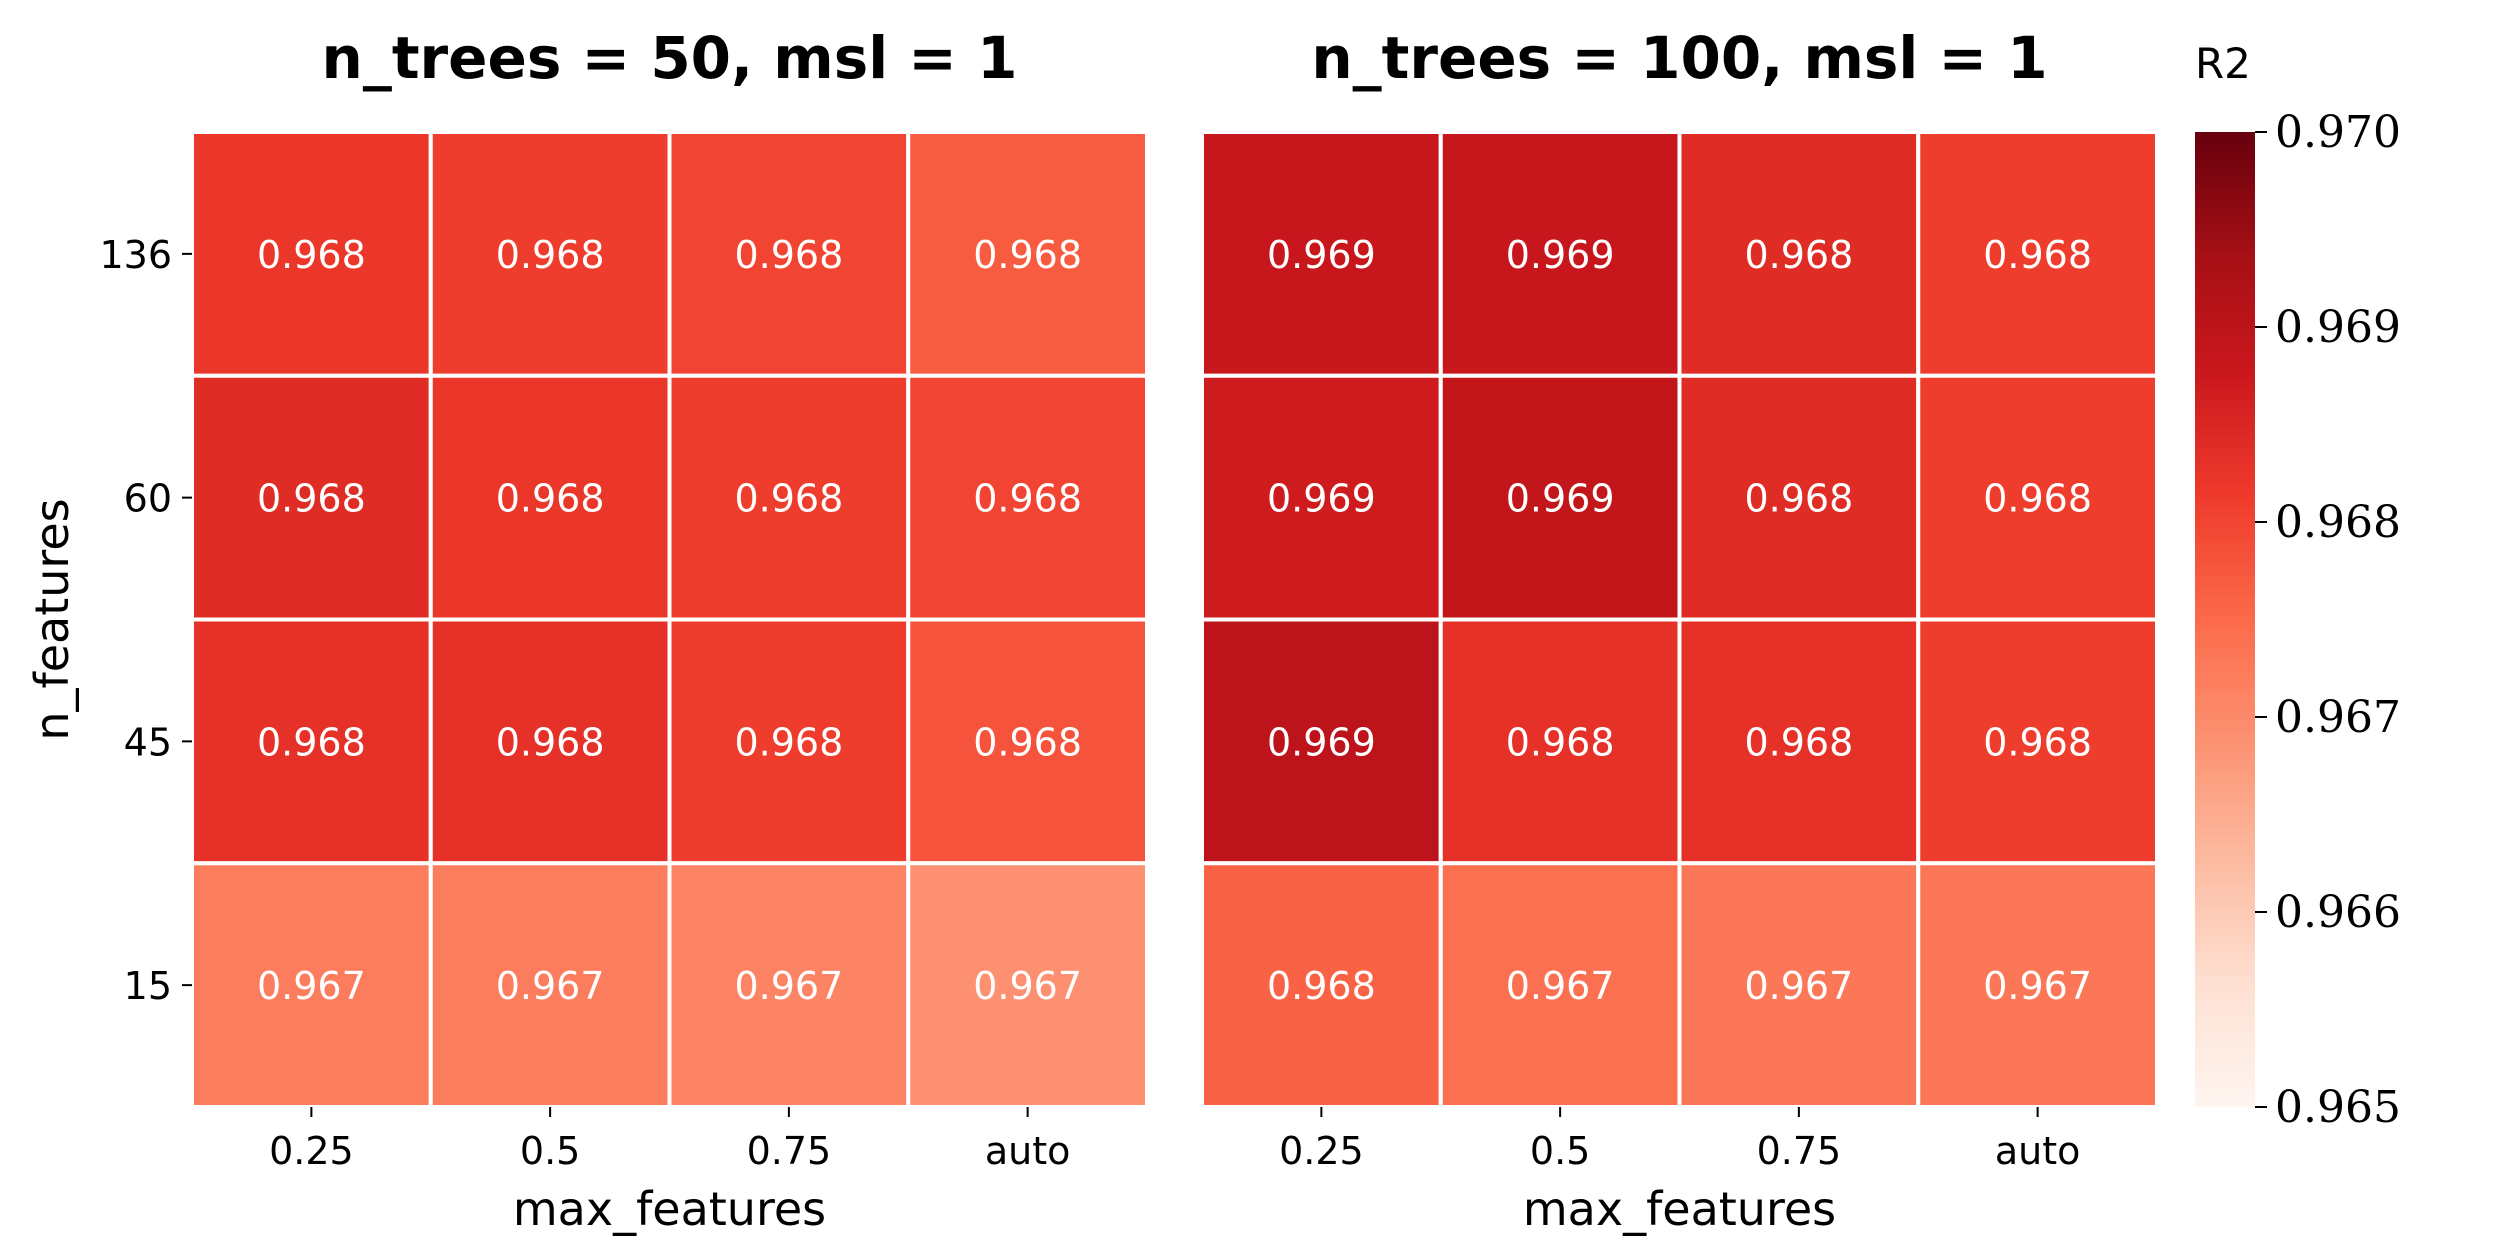 The width and height of the screenshot is (2500, 1250). I want to click on colorbar-tick-label: 0.969, so click(2338, 327).